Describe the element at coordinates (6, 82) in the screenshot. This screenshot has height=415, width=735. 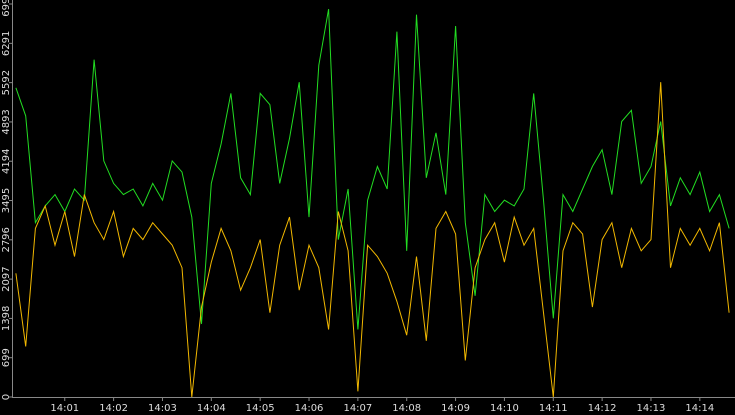
I see `y-tick-label: 5592` at that location.